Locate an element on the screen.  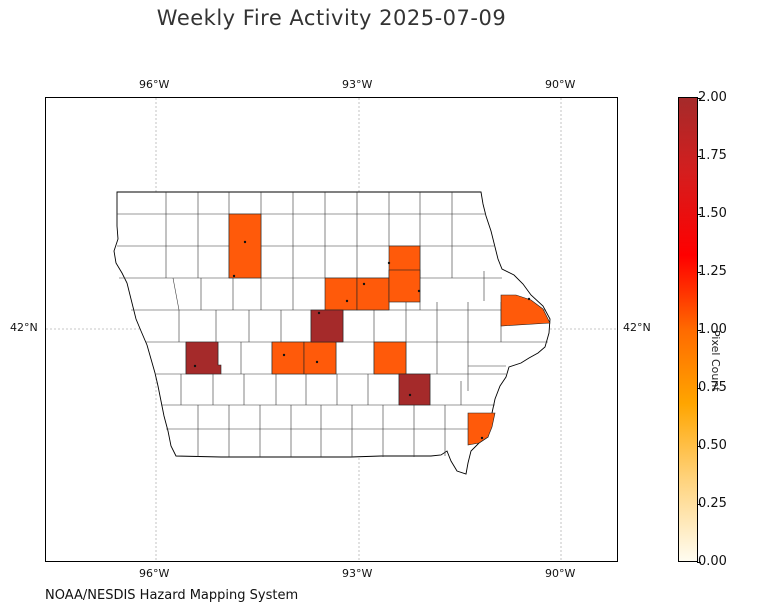
colorbar-tick: 0.25 is located at coordinates (712, 503).